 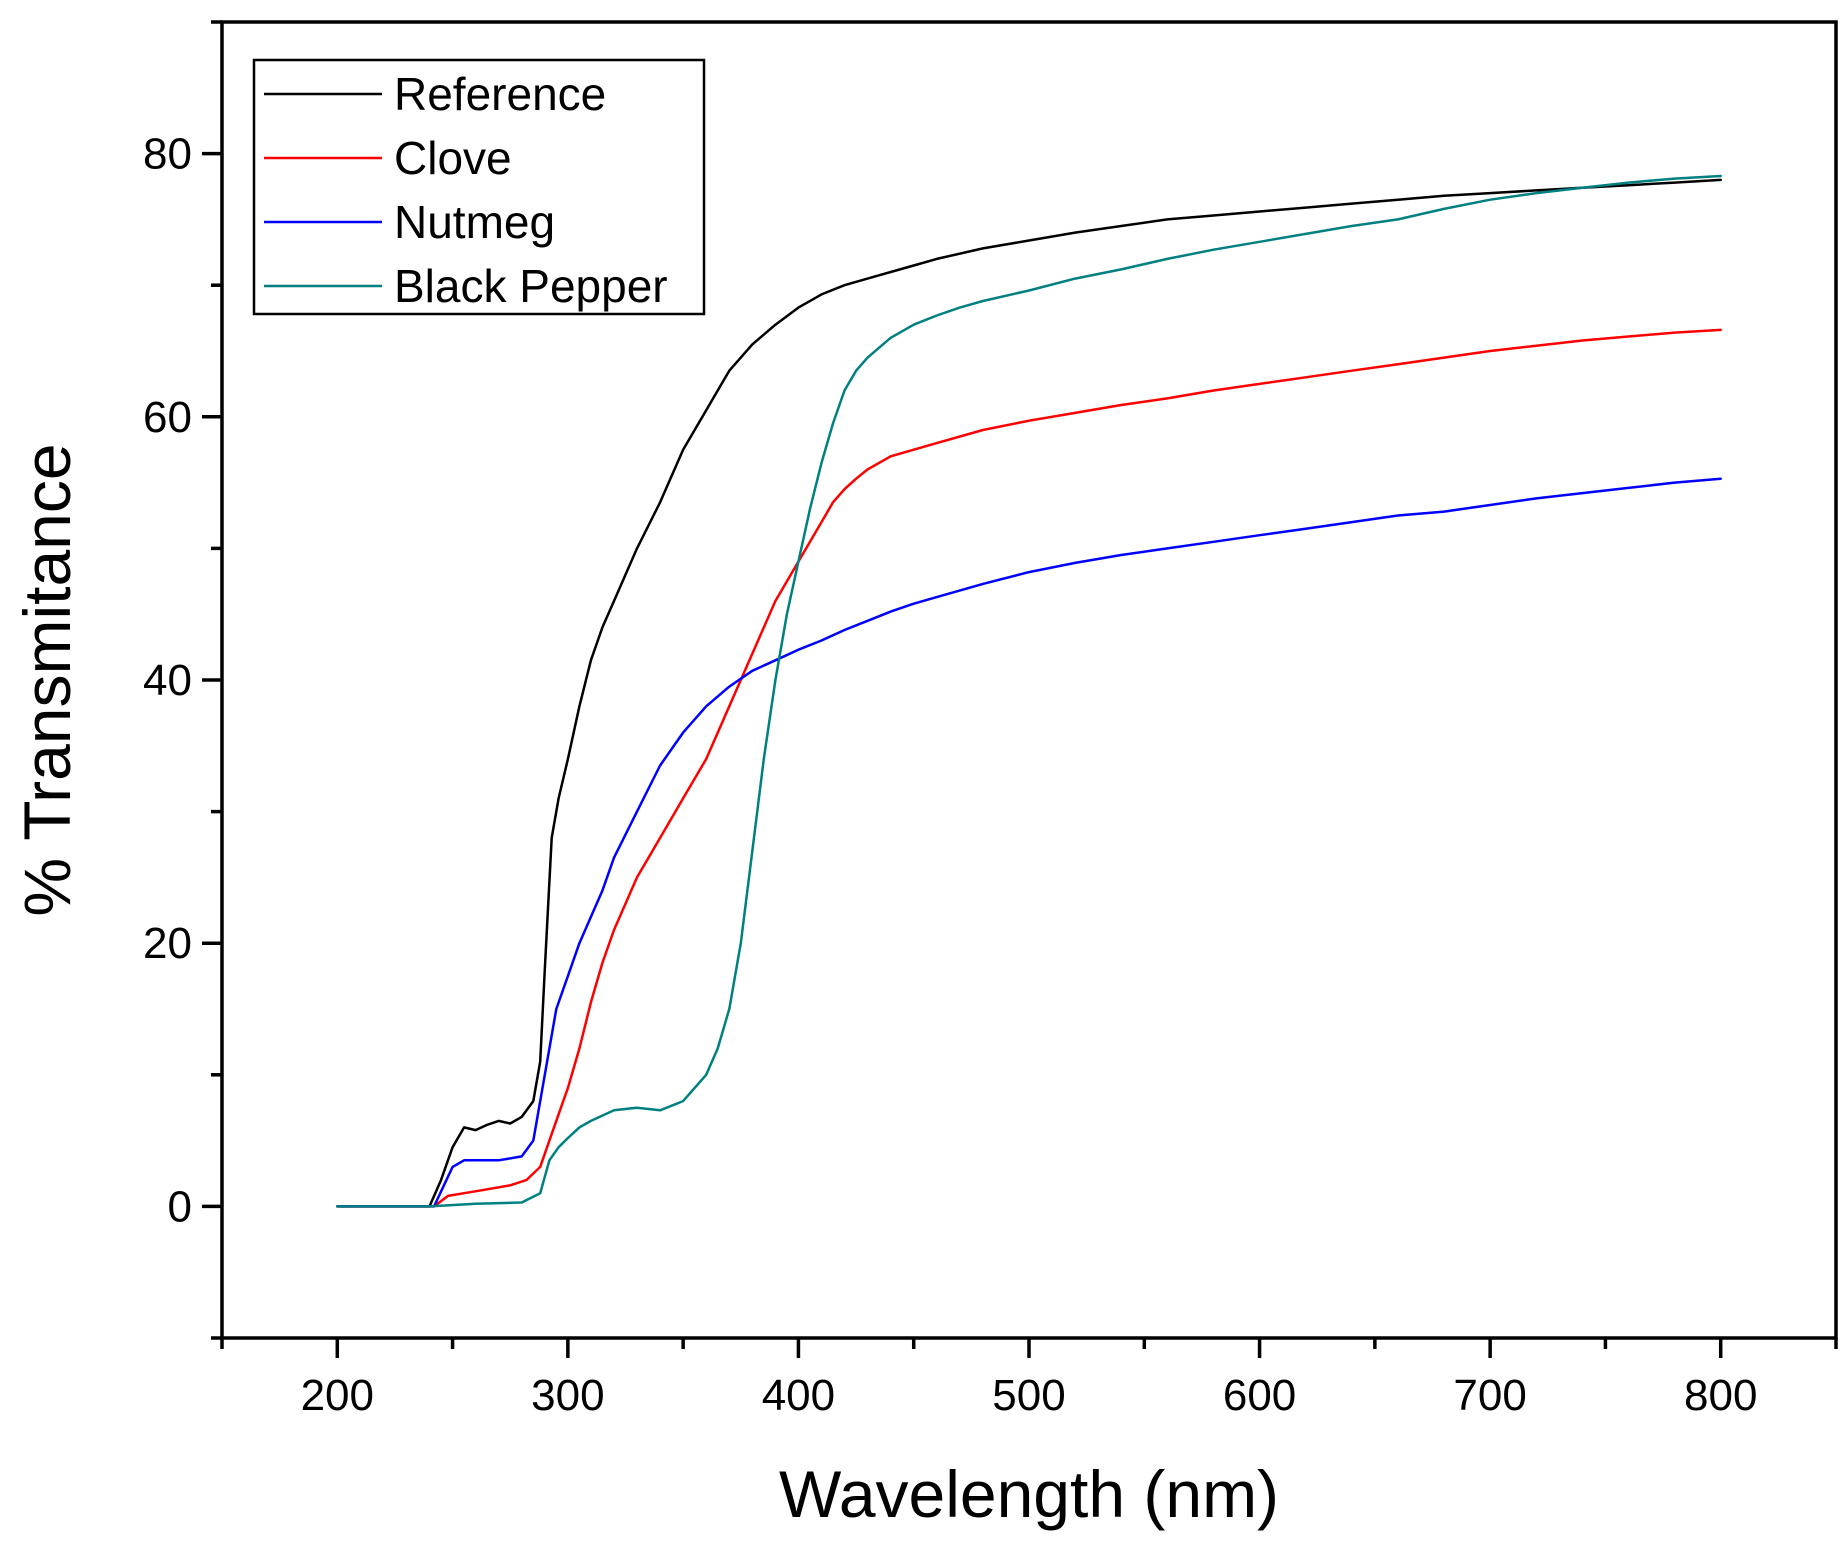 What do you see at coordinates (47, 679) in the screenshot?
I see `y-axis-title: % Transmitance` at bounding box center [47, 679].